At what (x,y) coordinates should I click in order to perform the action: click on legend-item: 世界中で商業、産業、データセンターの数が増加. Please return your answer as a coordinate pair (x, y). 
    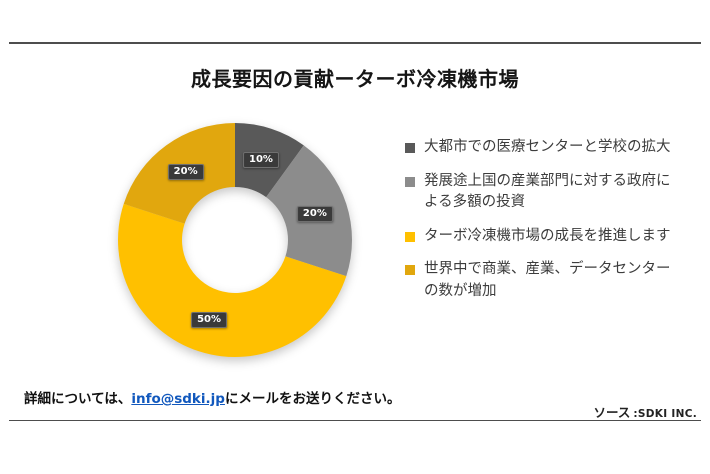
    Looking at the image, I should click on (542, 280).